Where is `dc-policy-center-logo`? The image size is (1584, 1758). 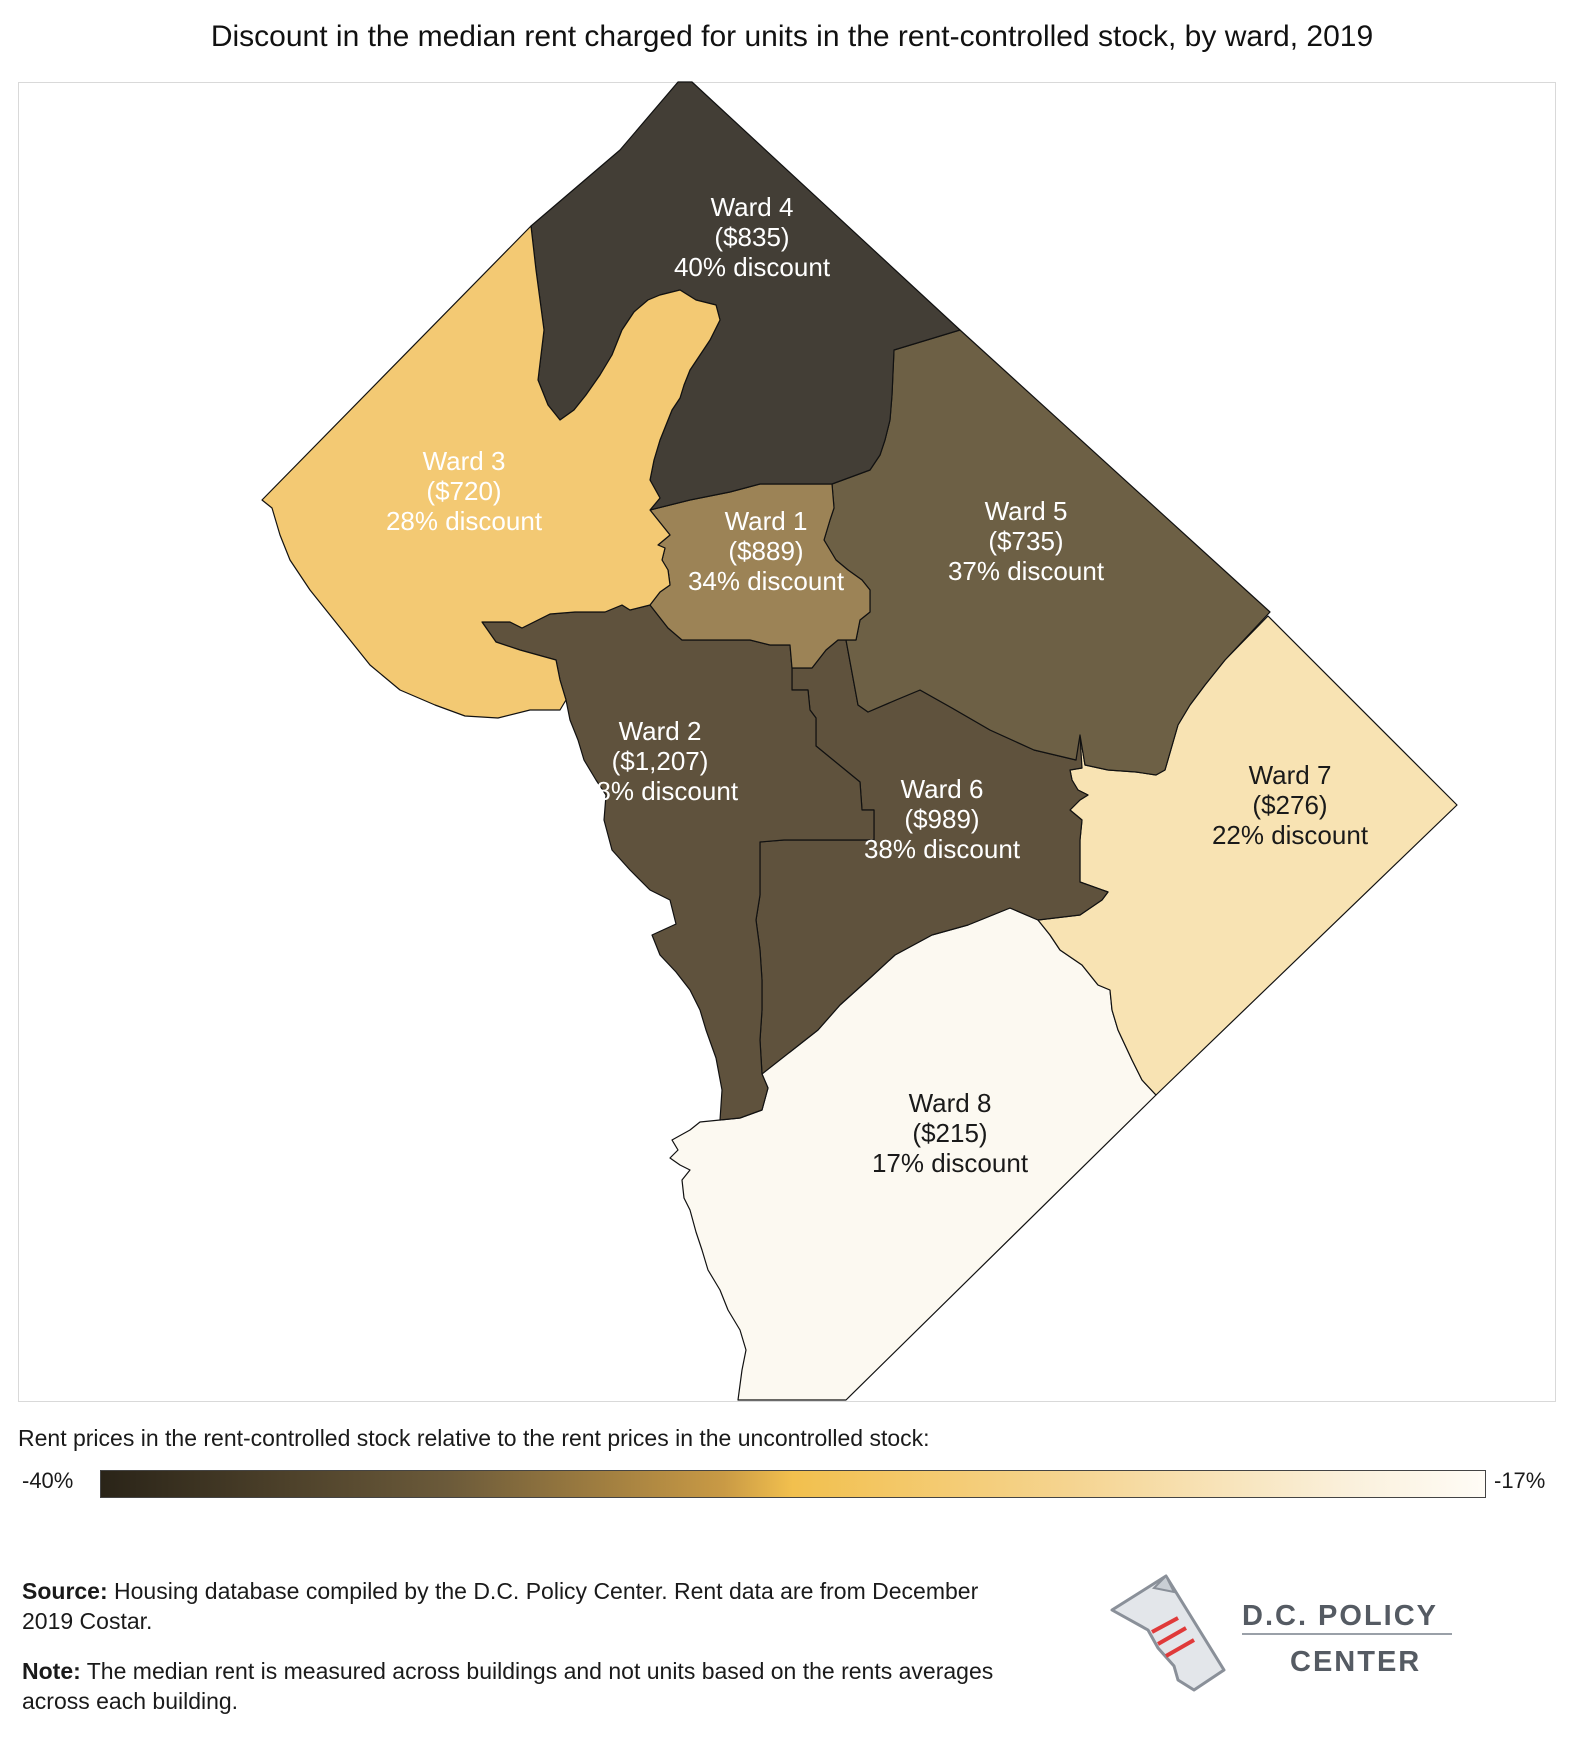
dc-policy-center-logo is located at coordinates (1281, 1633).